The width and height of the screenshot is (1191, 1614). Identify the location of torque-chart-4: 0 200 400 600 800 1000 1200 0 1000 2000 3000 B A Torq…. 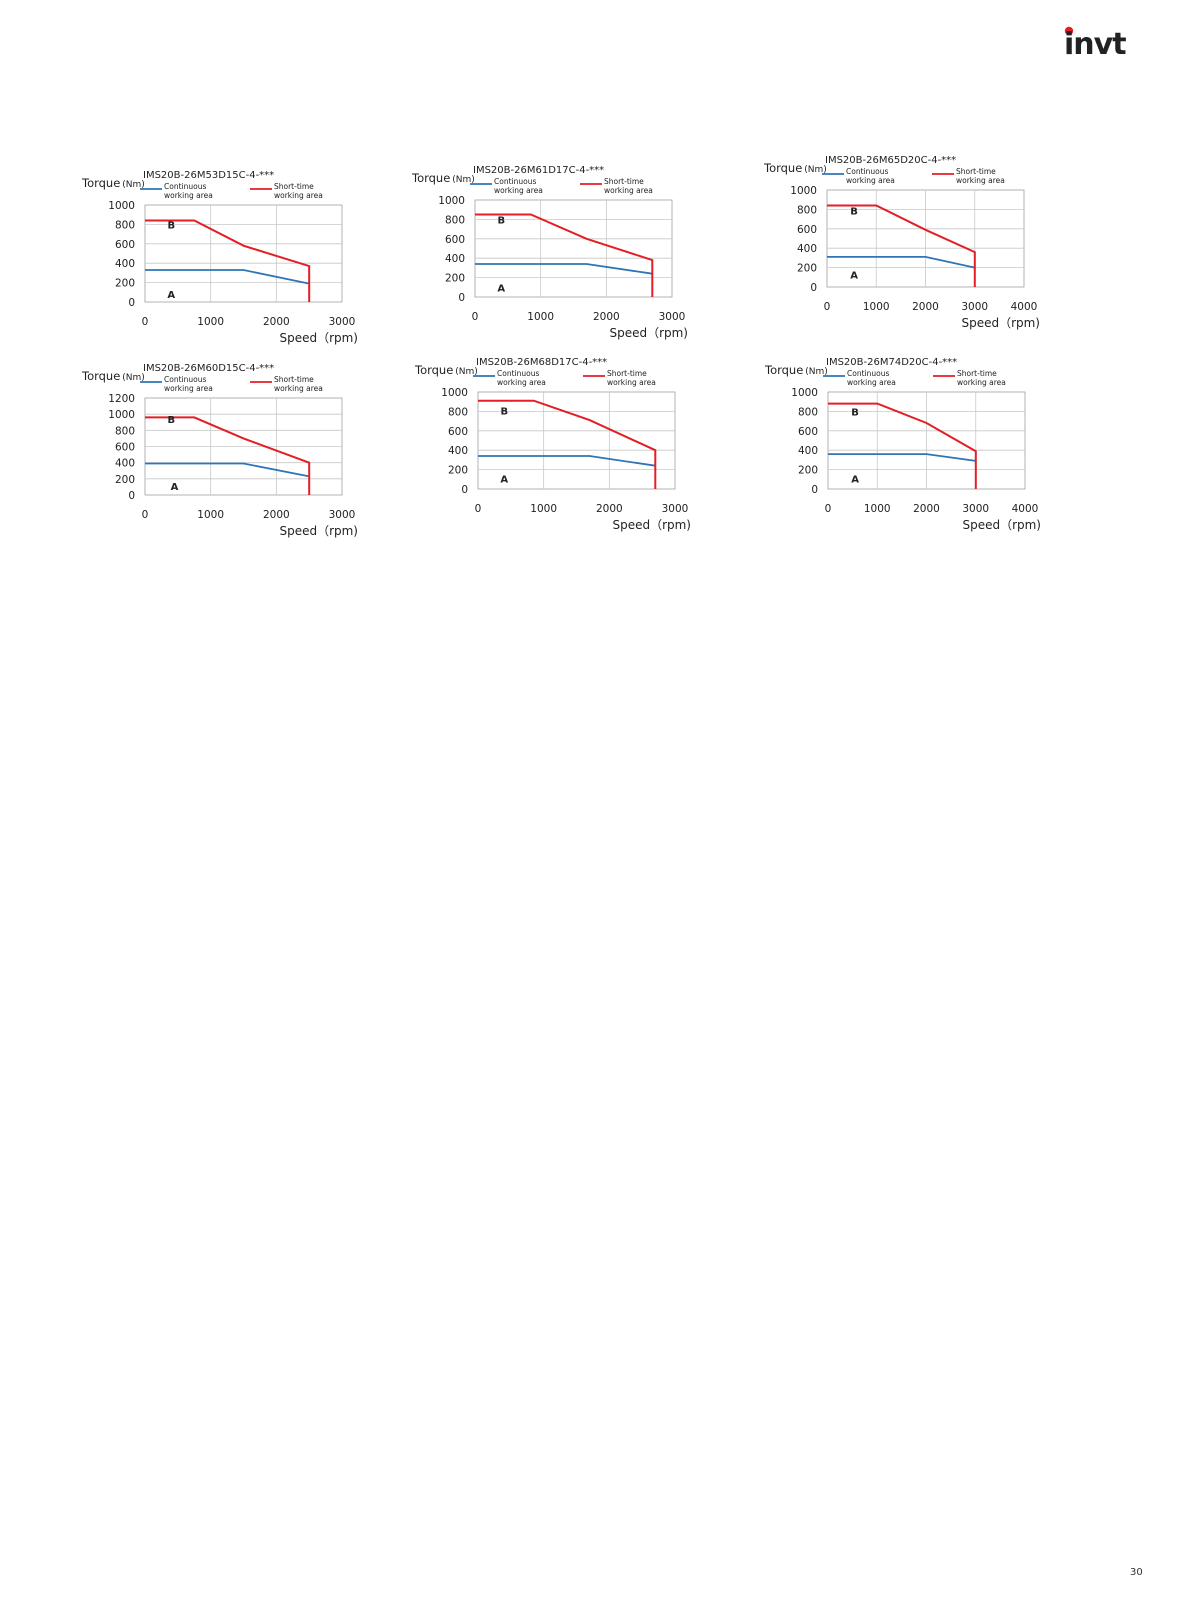
(230, 456).